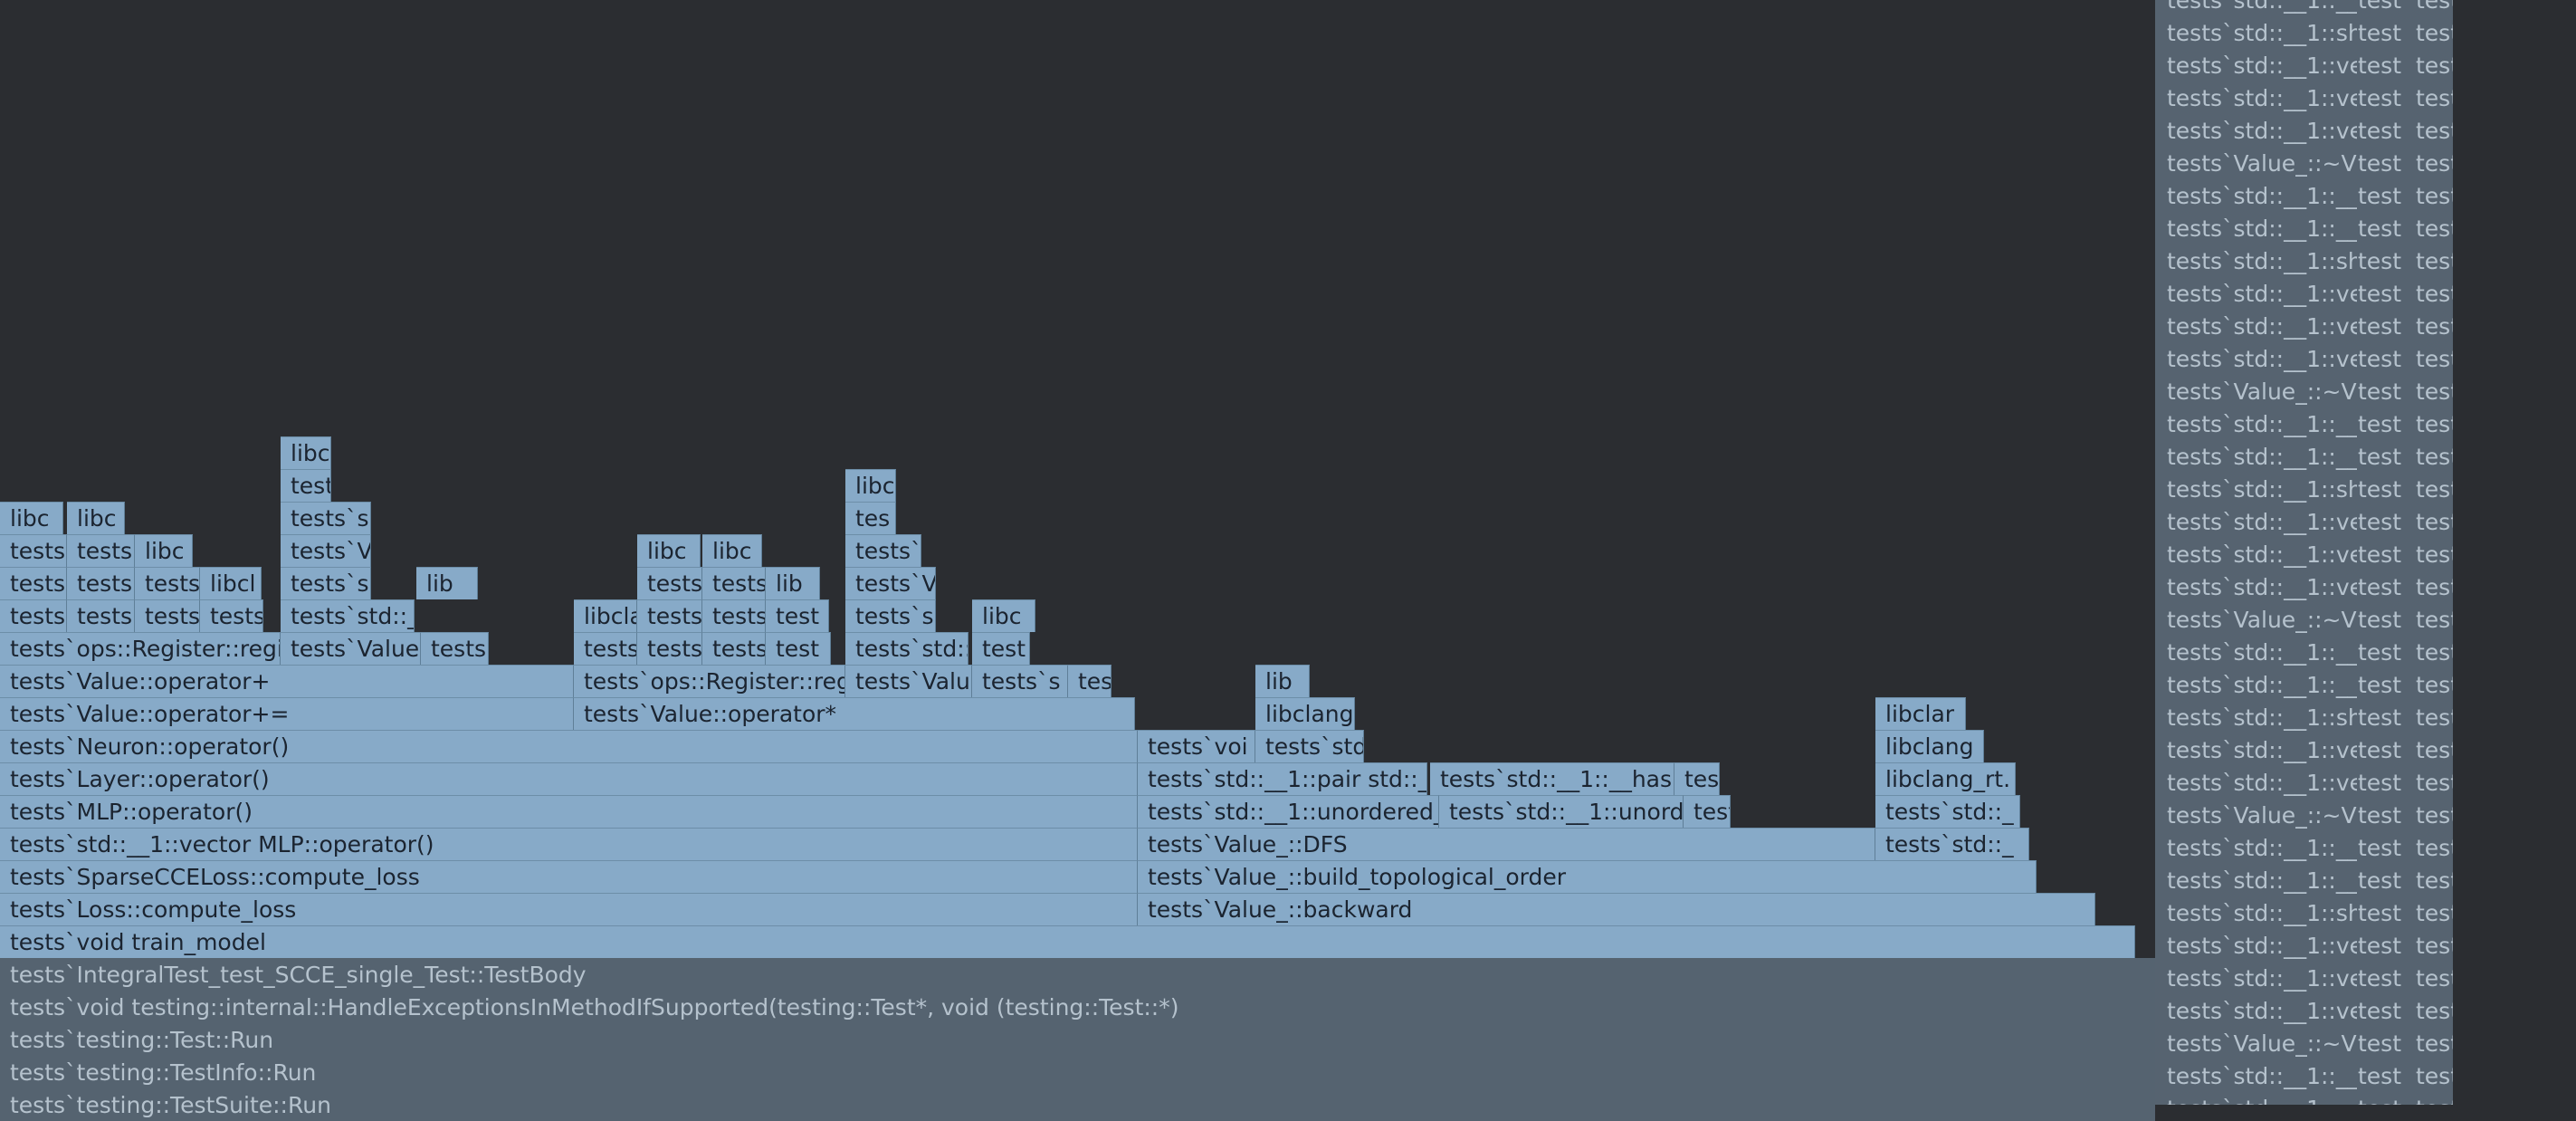  I want to click on frame-compute-loss: tests`Loss::compute_loss, so click(569, 909).